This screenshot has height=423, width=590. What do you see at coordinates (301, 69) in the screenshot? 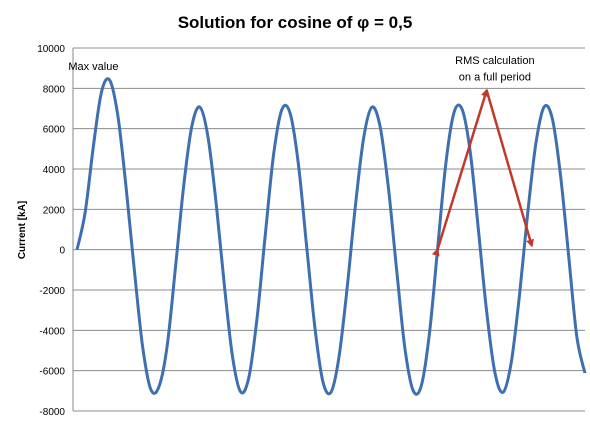
I see `annotations: Max value RMS calculation on a full period` at bounding box center [301, 69].